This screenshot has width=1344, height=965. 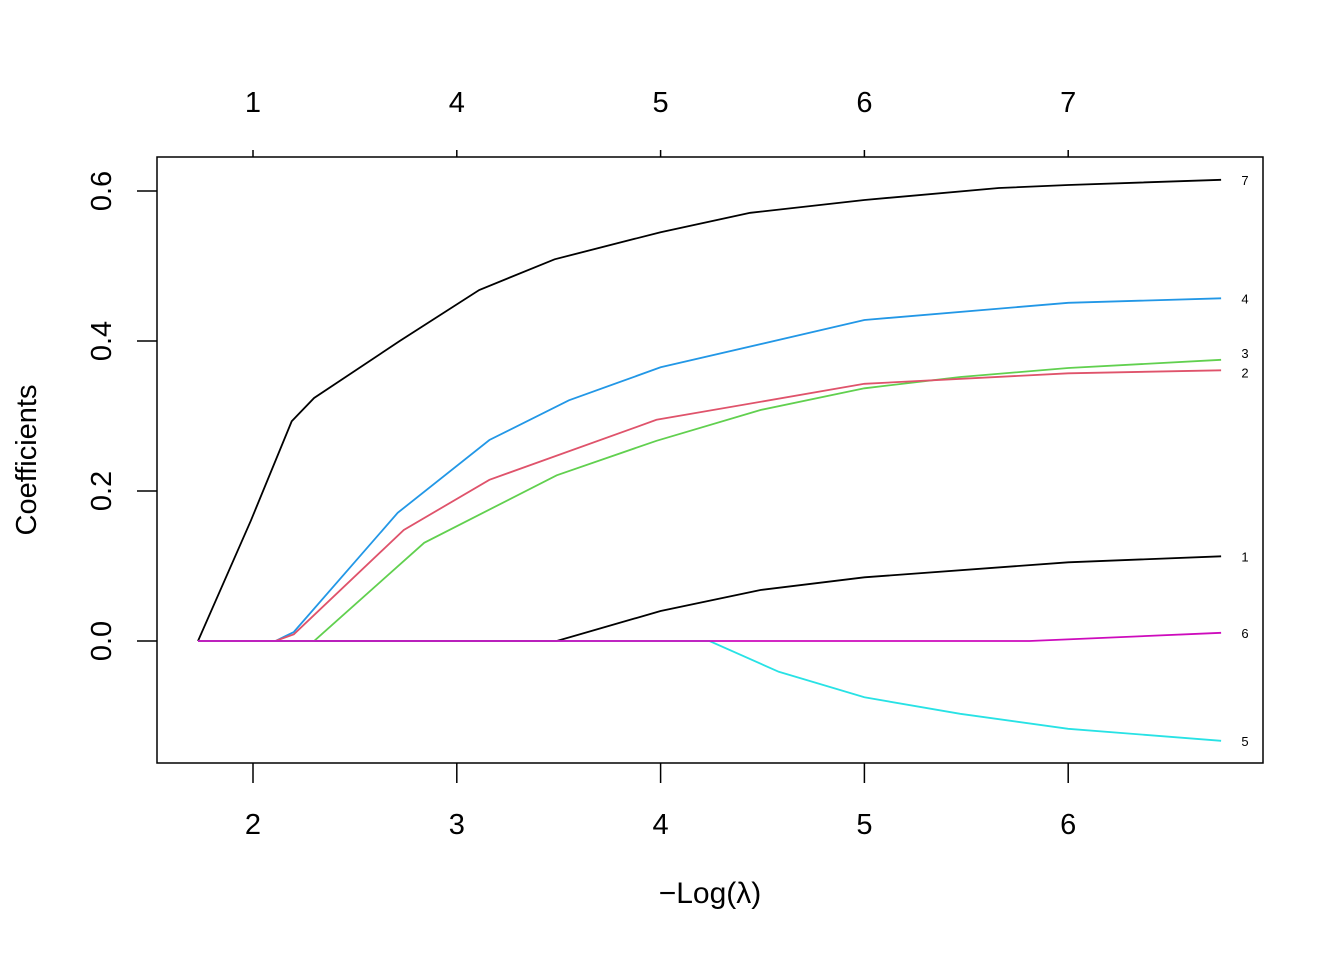 I want to click on series-end-label-6: 6, so click(x=1244, y=633).